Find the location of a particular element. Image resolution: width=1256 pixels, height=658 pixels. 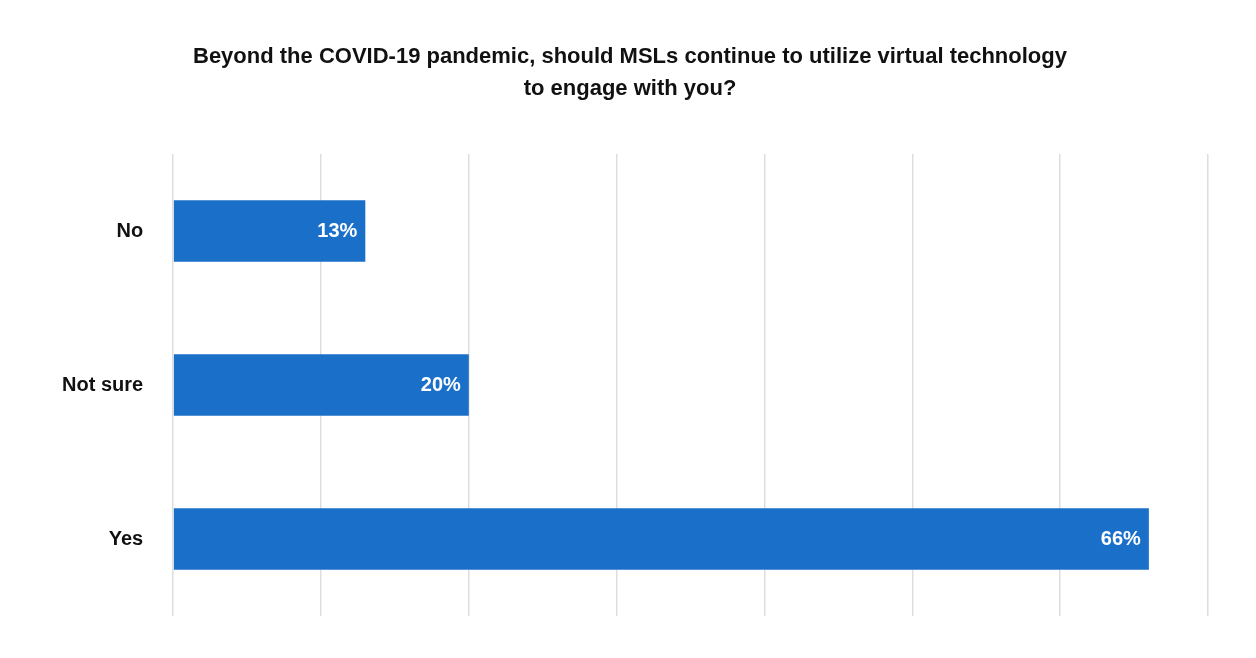

y-tick-label: Not sure is located at coordinates (103, 383).